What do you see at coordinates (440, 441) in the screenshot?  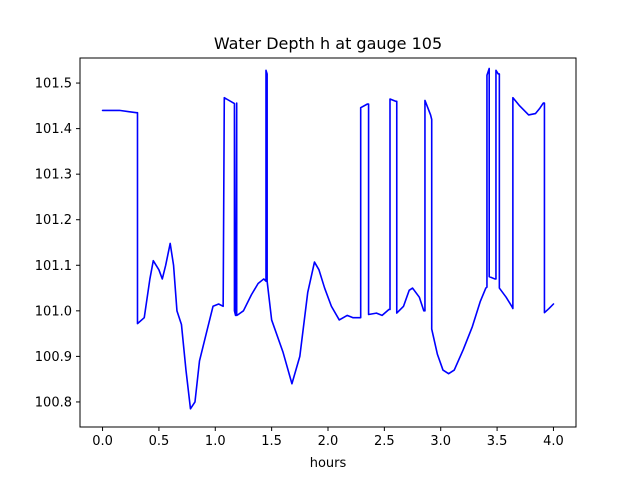 I see `x-tick-label: 3.0` at bounding box center [440, 441].